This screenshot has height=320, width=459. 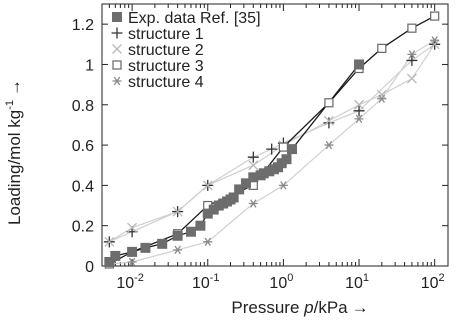 I want to click on y-axis-label: Loading/mol kg-1→, so click(x=14, y=152).